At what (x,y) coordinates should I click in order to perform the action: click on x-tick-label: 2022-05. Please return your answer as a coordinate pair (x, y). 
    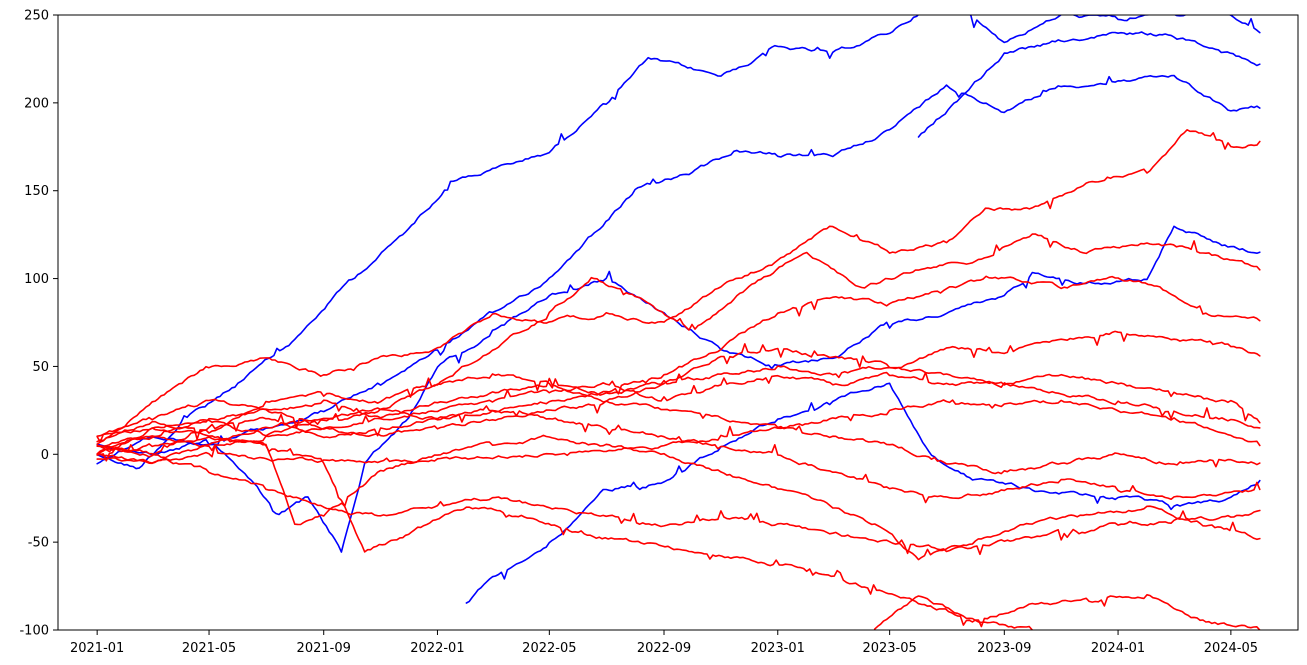
    Looking at the image, I should click on (549, 648).